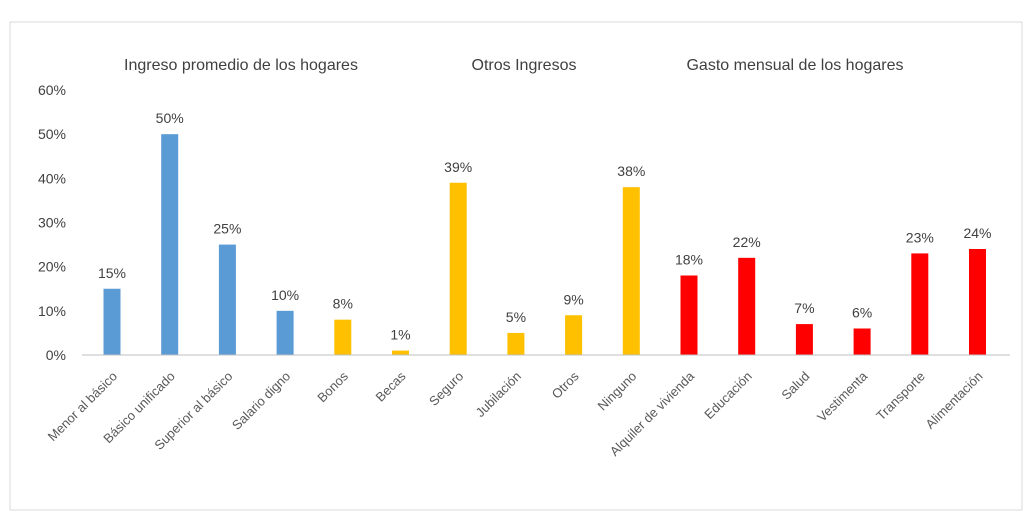 The image size is (1024, 513). I want to click on data-label: 18%, so click(689, 260).